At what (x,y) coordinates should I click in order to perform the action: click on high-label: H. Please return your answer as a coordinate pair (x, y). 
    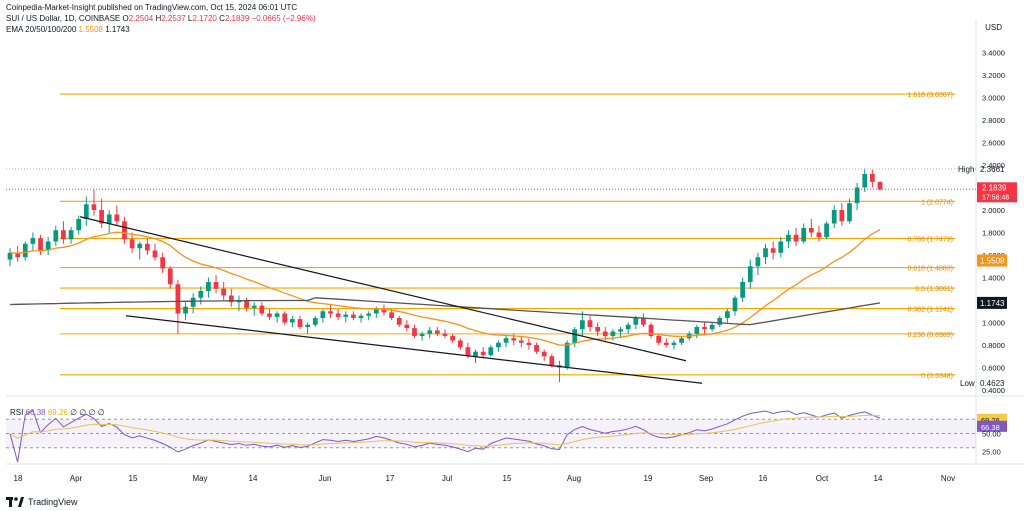
    Looking at the image, I should click on (158, 18).